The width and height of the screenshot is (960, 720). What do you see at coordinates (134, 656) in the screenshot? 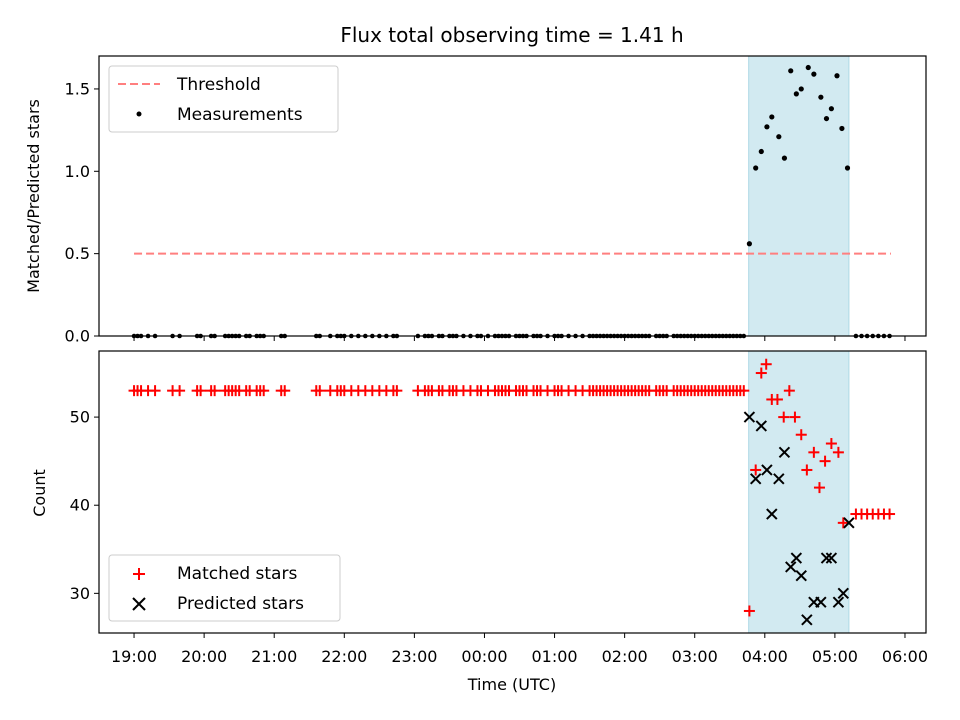
I see `x-tick-label: 19:00` at bounding box center [134, 656].